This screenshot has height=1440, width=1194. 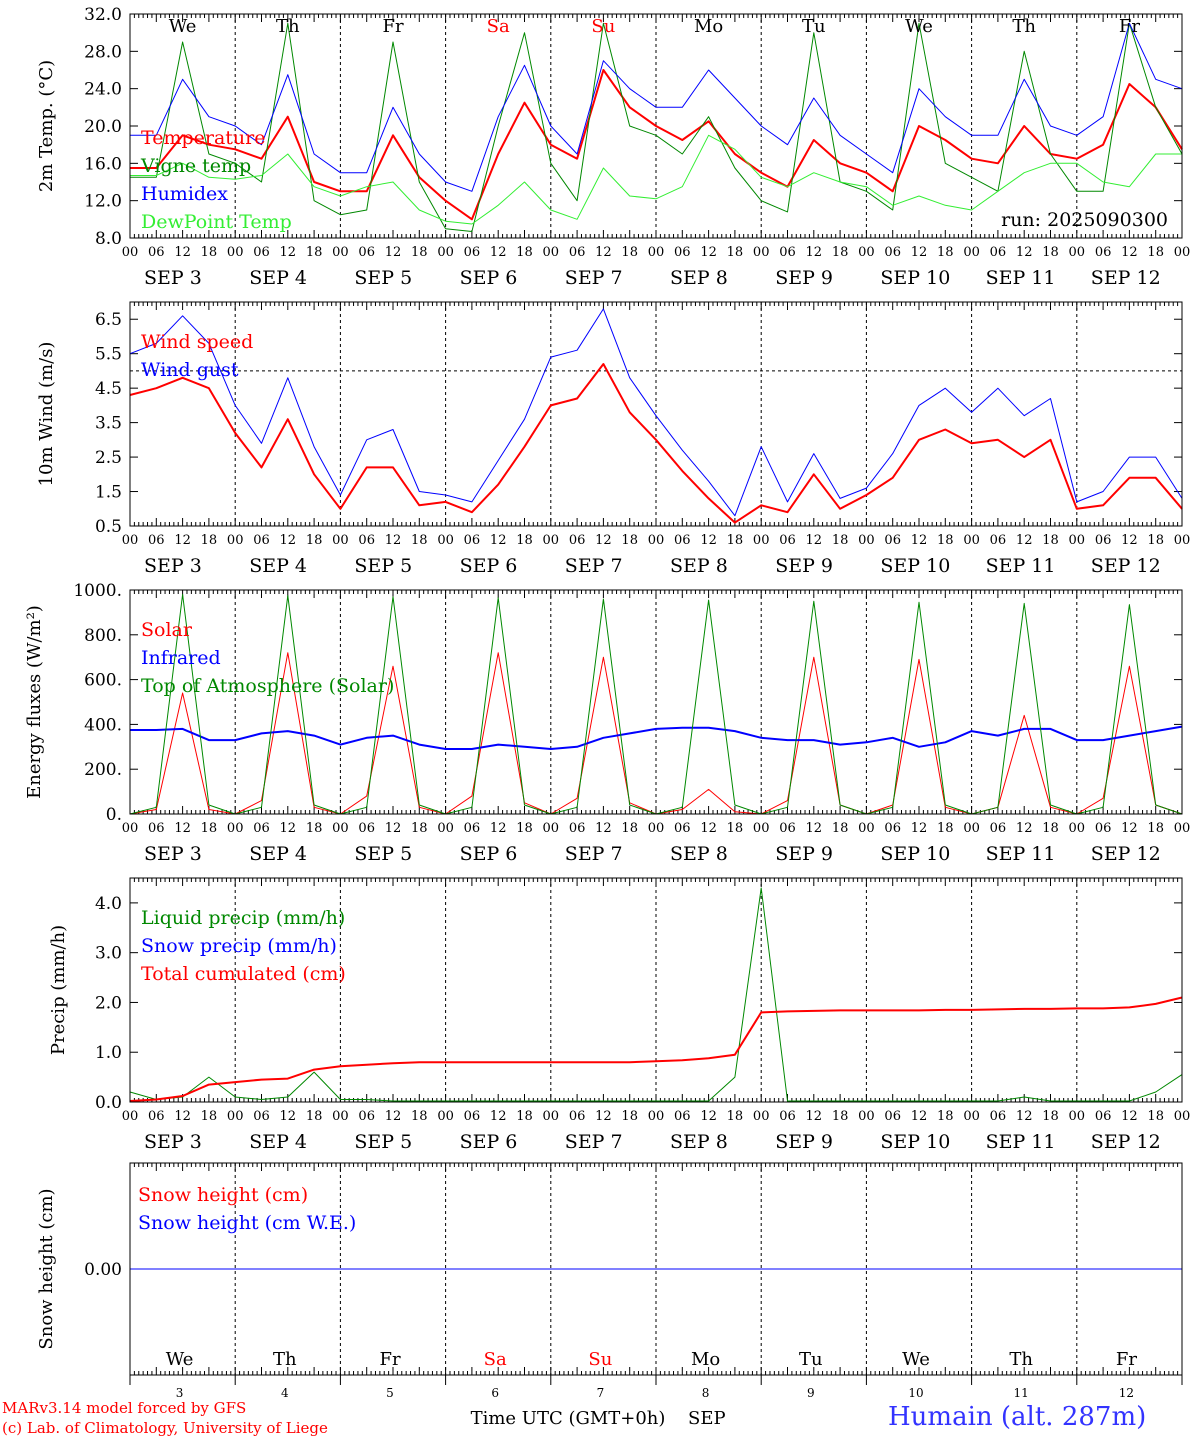 What do you see at coordinates (383, 566) in the screenshot?
I see `date-label: SEP 5` at bounding box center [383, 566].